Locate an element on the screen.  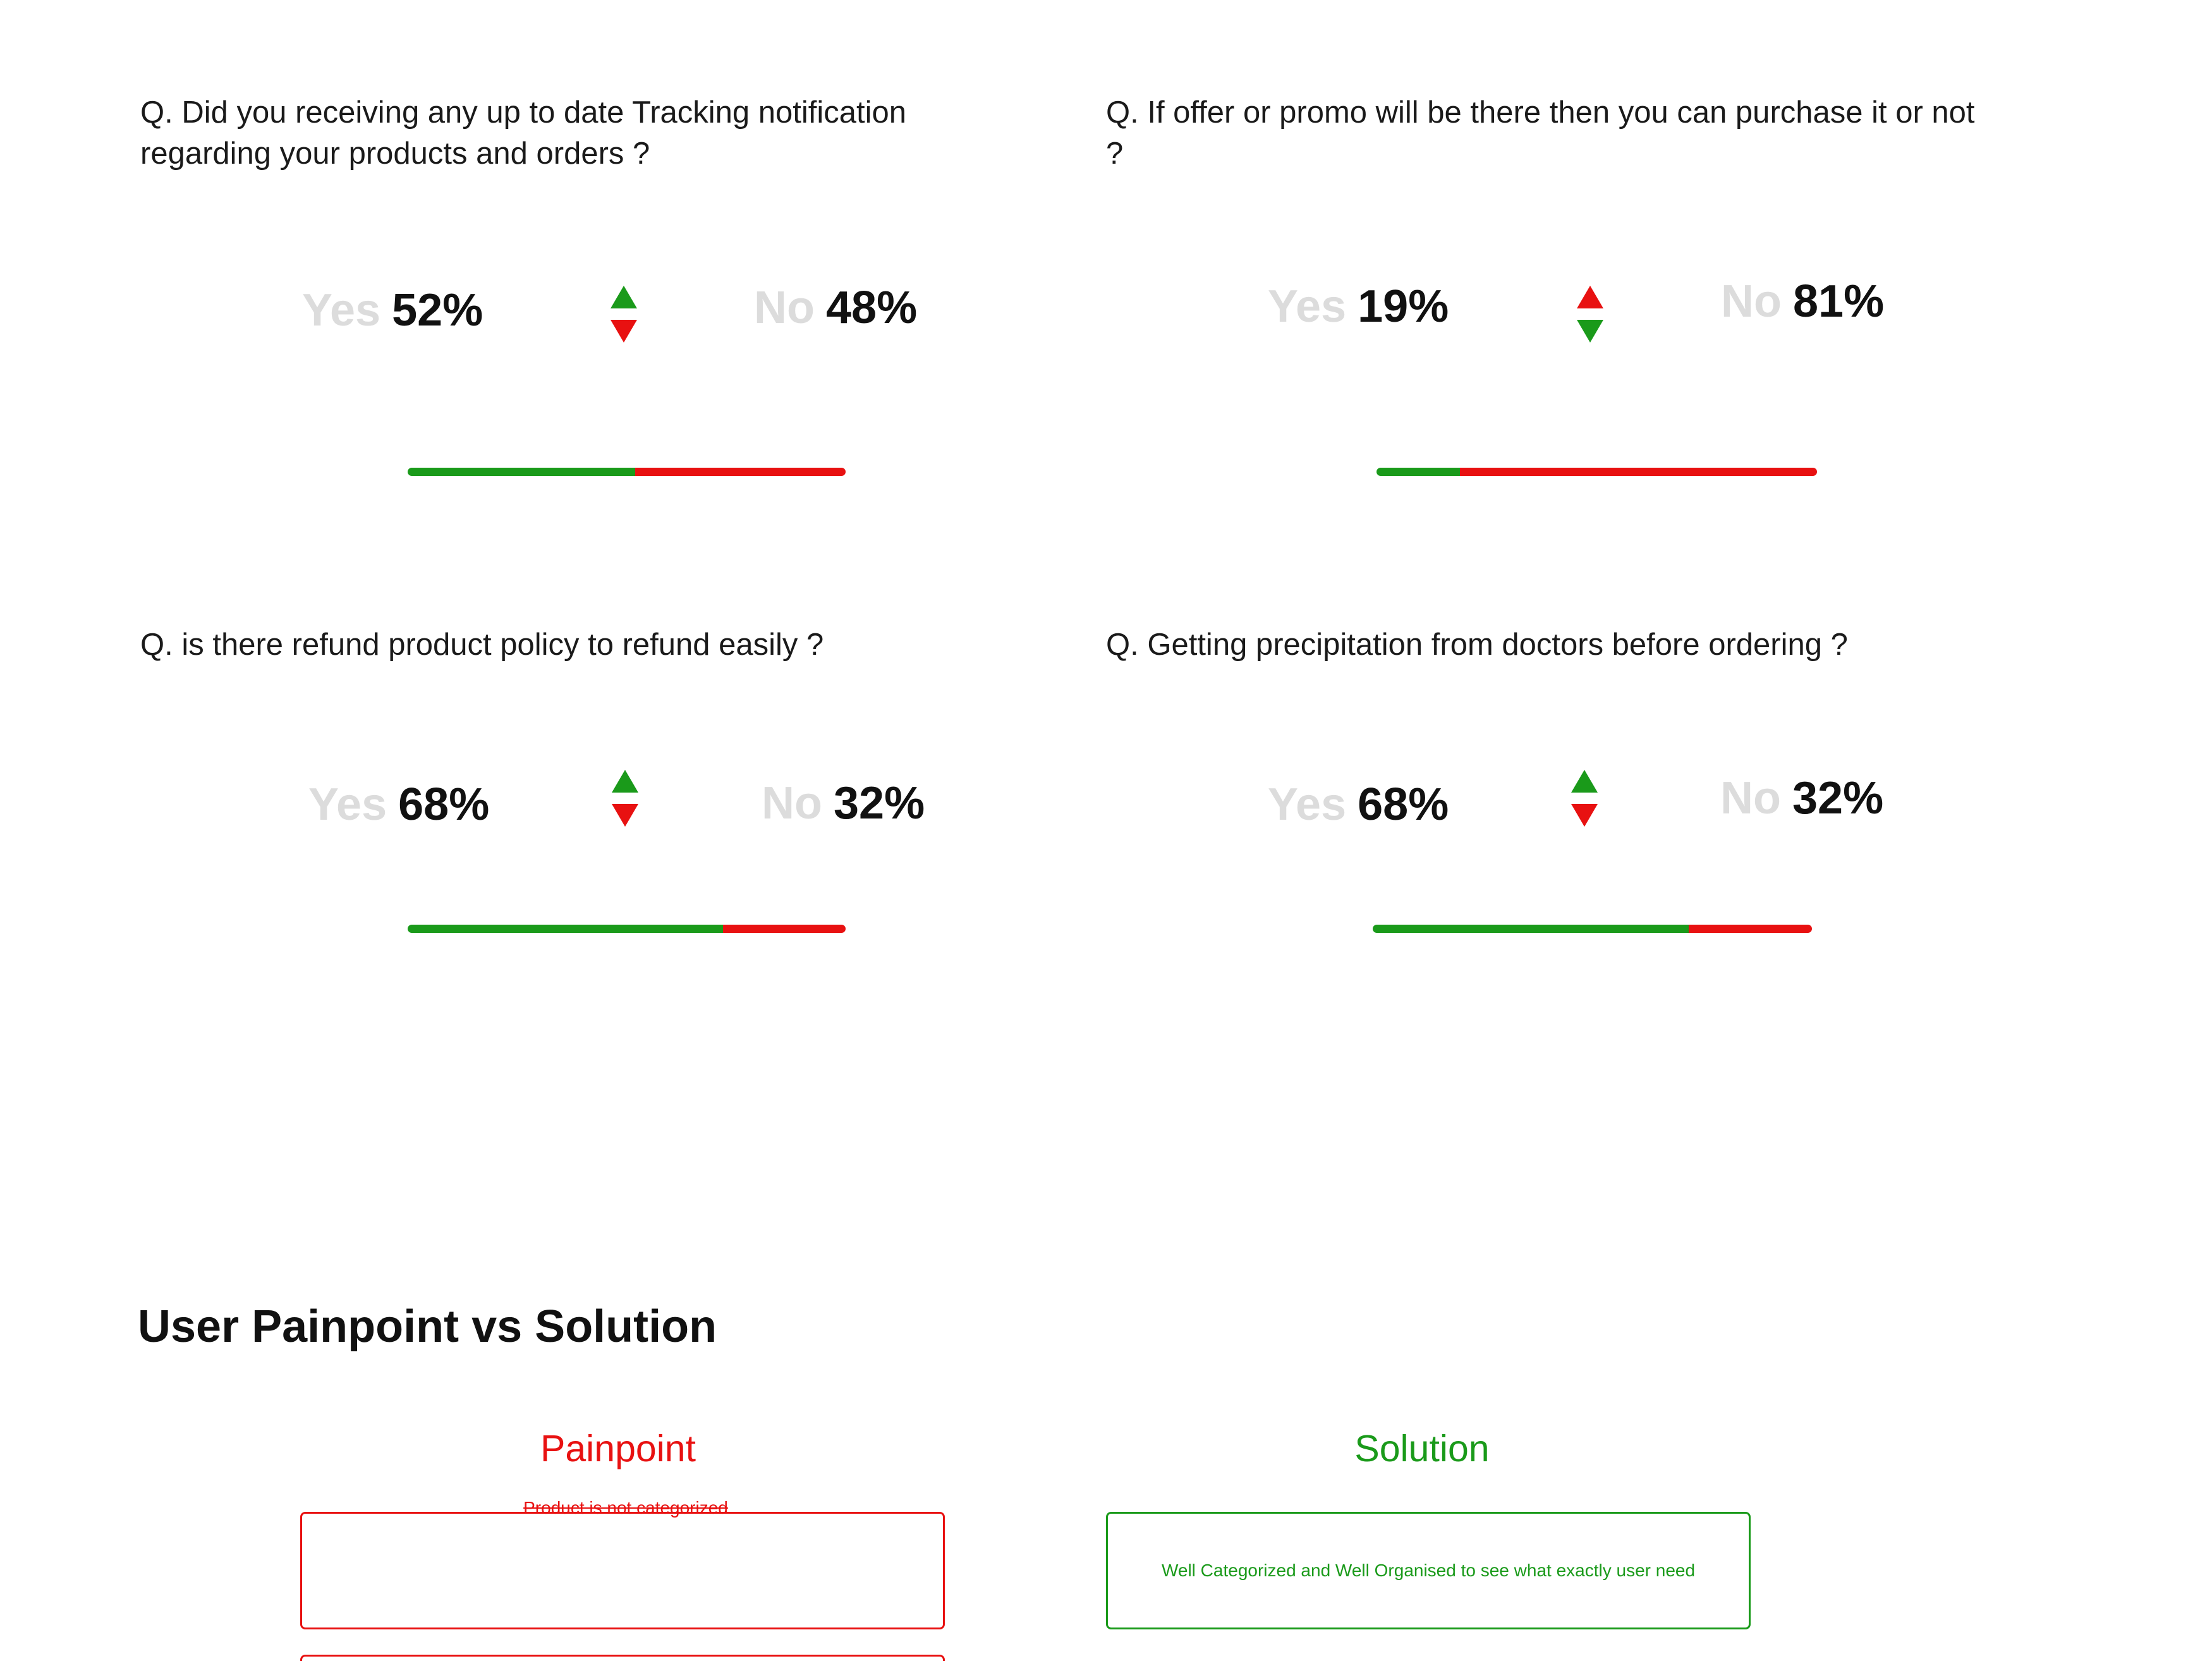
no-value: 48% is located at coordinates (872, 308).